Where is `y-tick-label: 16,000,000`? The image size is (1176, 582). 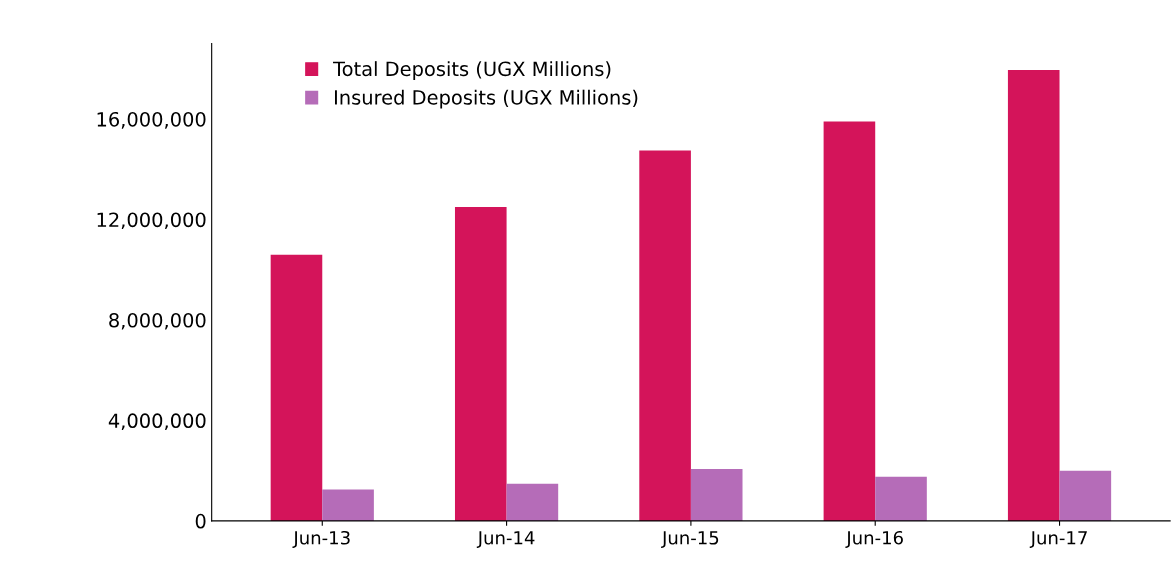
y-tick-label: 16,000,000 is located at coordinates (151, 120).